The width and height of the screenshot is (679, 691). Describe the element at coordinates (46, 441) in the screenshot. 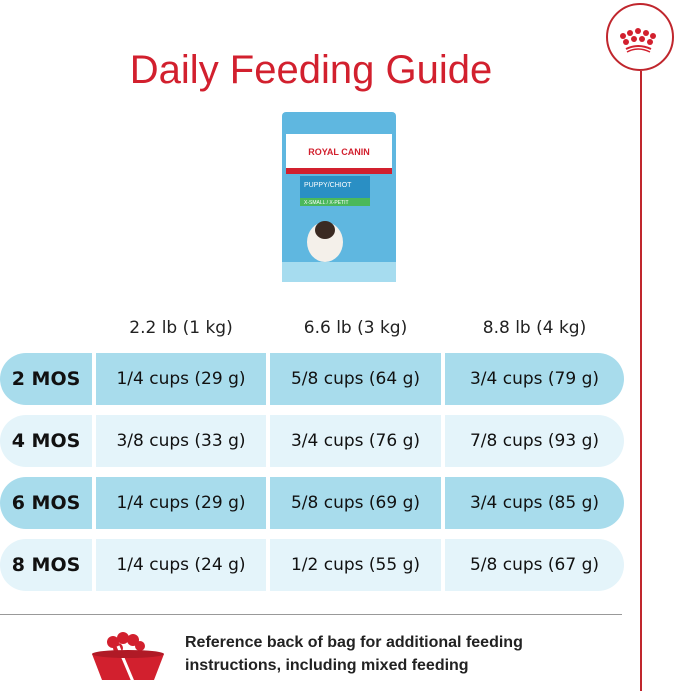

I see `age-label: 4 MOS` at that location.